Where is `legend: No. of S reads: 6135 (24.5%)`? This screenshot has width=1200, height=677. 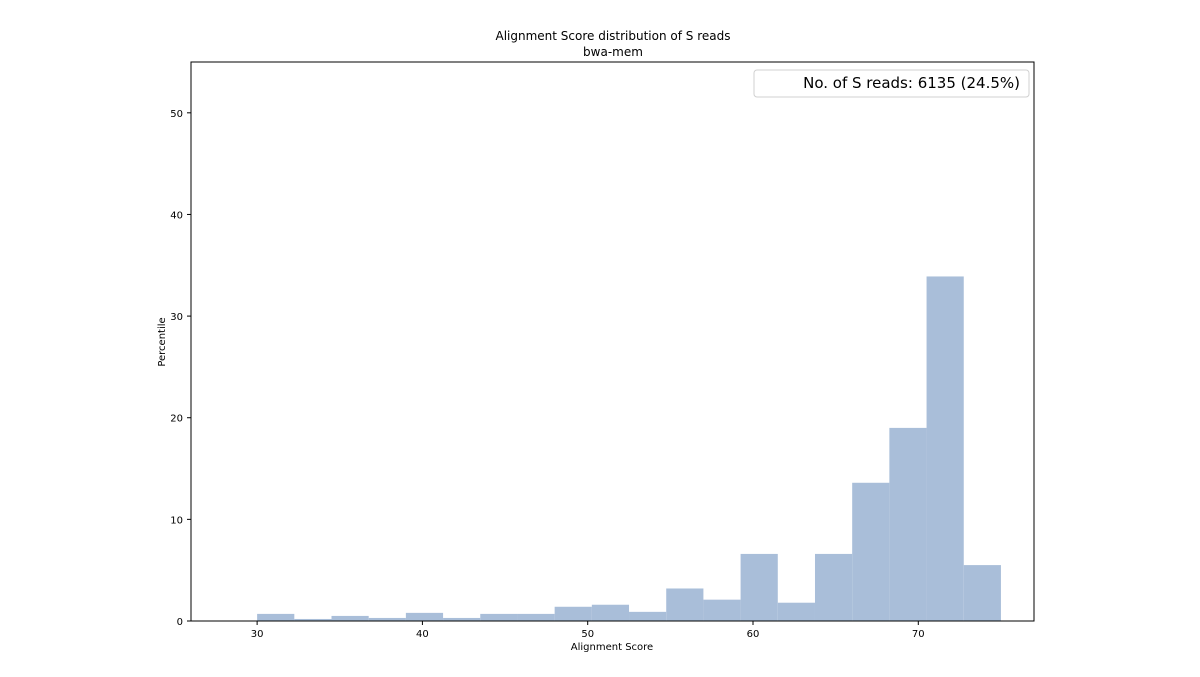 legend: No. of S reads: 6135 (24.5%) is located at coordinates (891, 83).